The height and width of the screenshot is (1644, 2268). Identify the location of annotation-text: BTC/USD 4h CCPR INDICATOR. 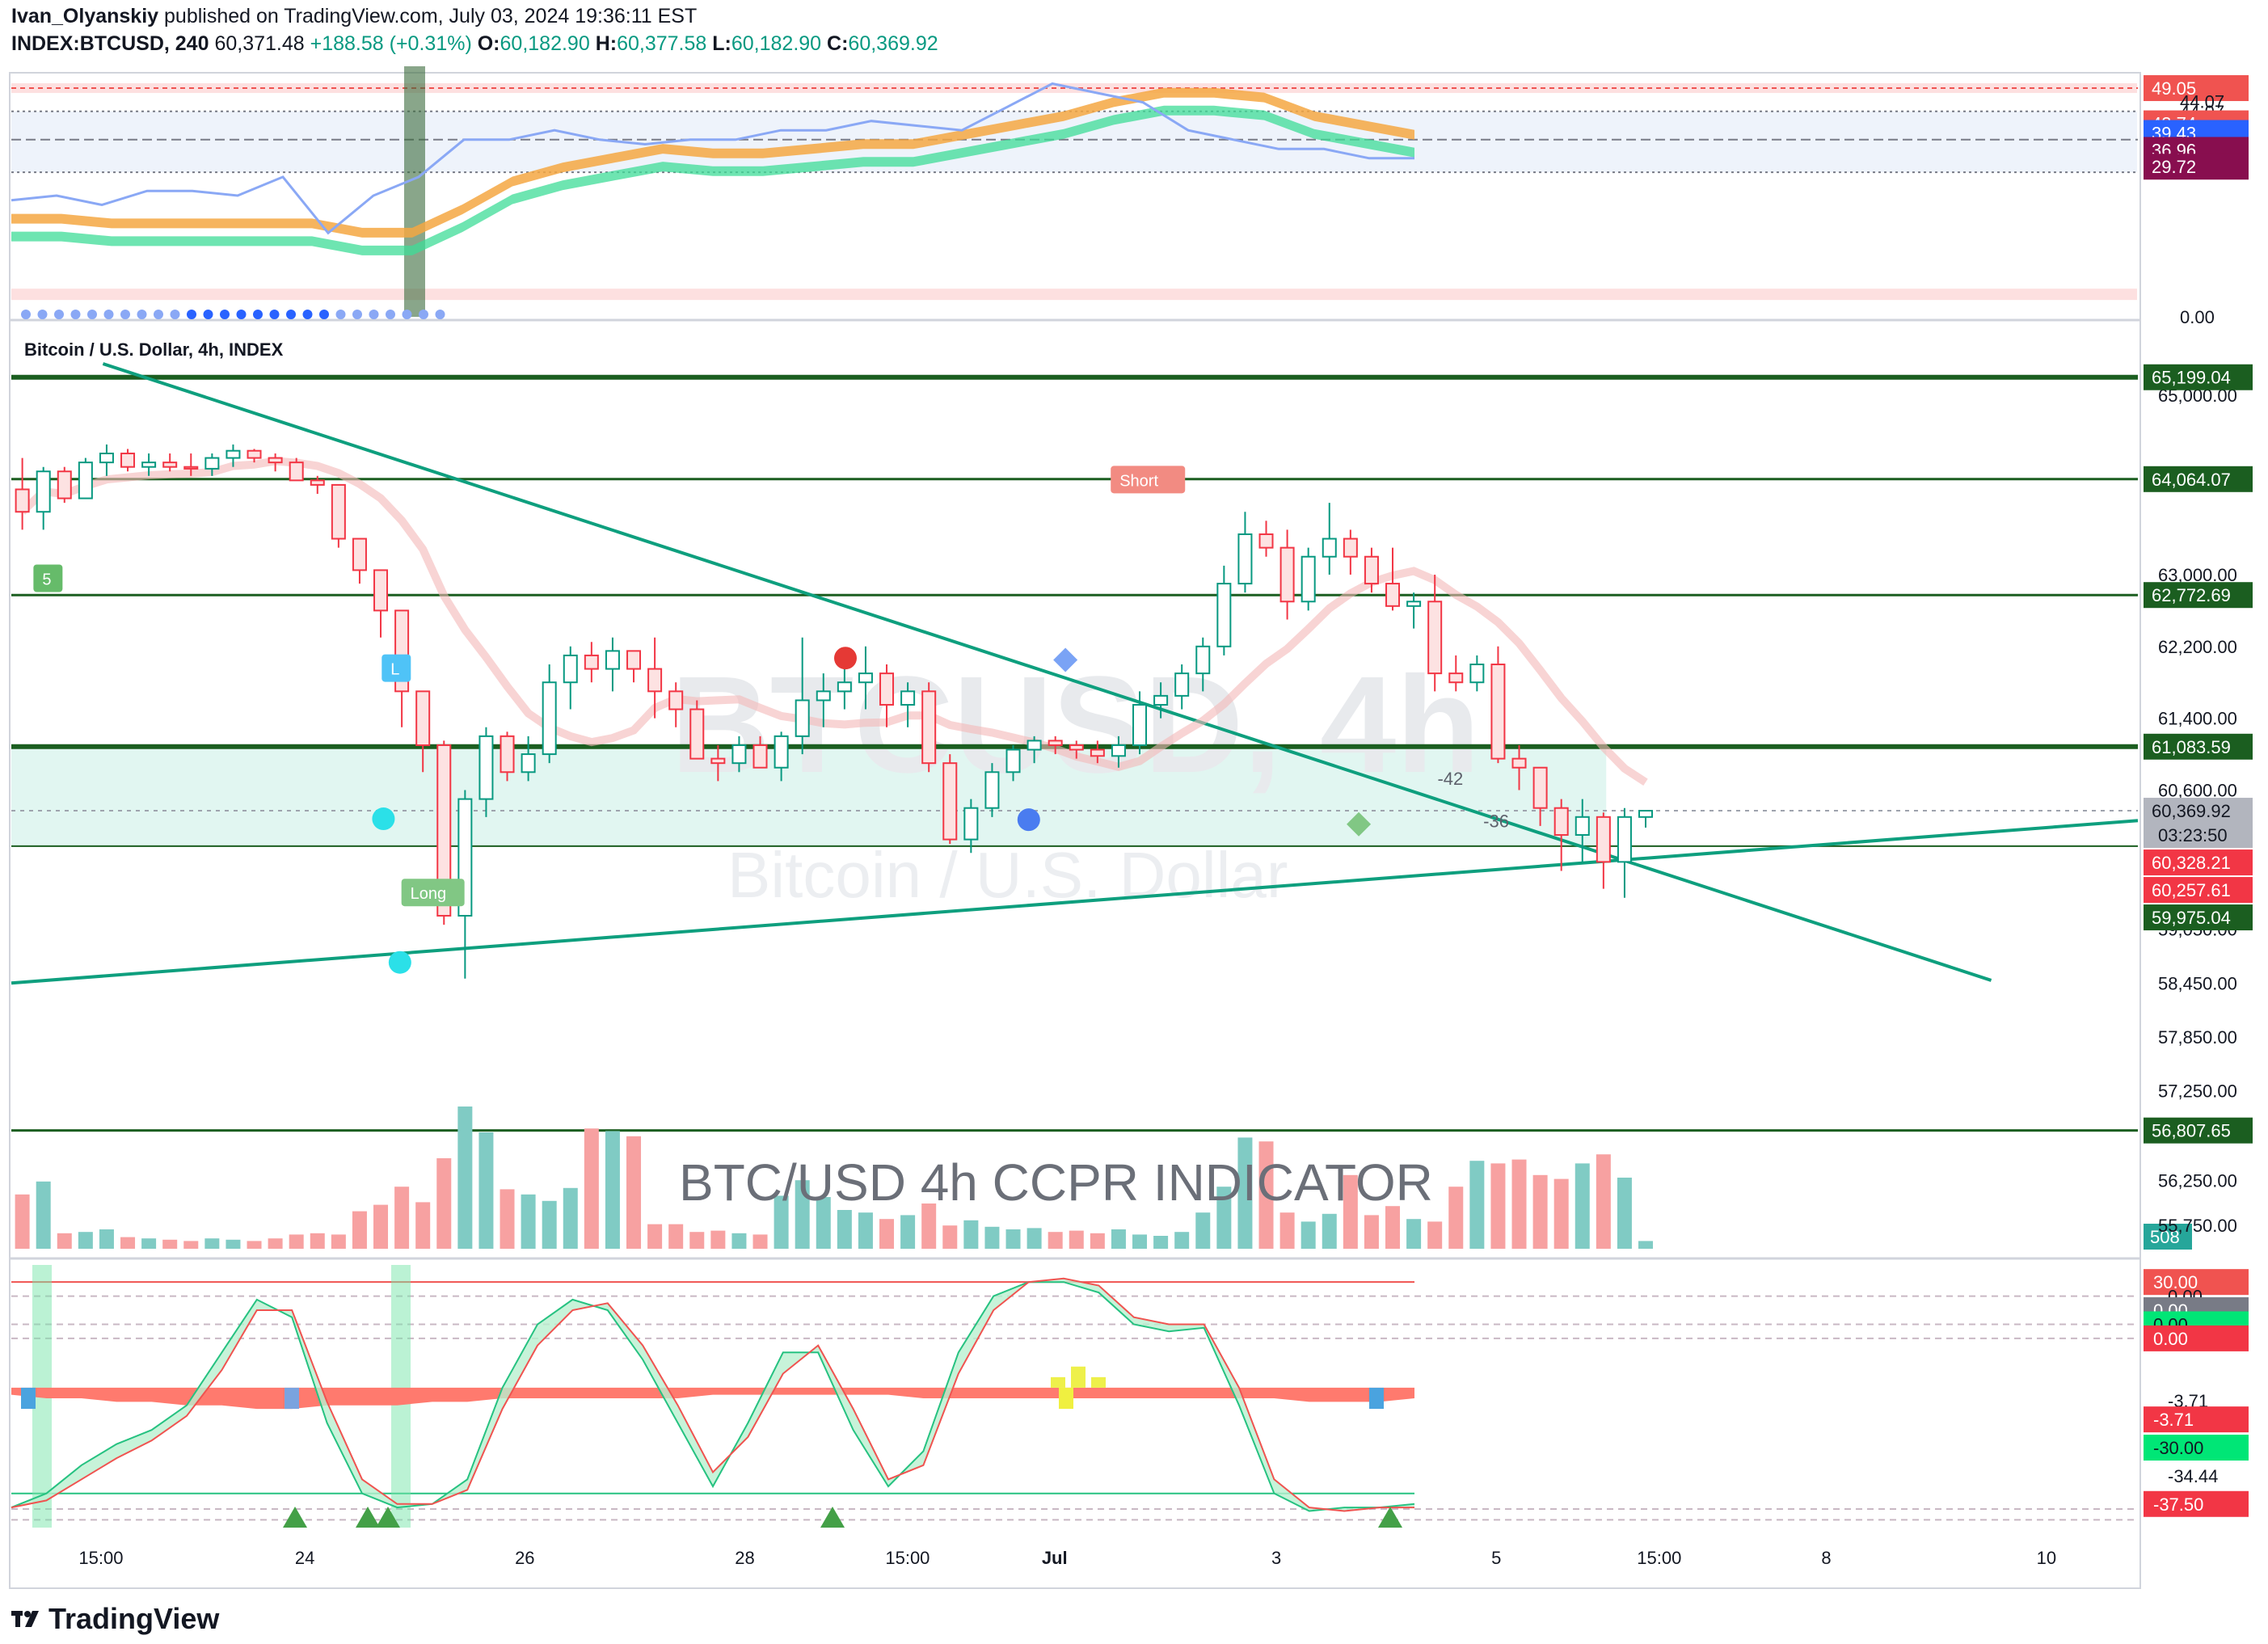
(1056, 1182).